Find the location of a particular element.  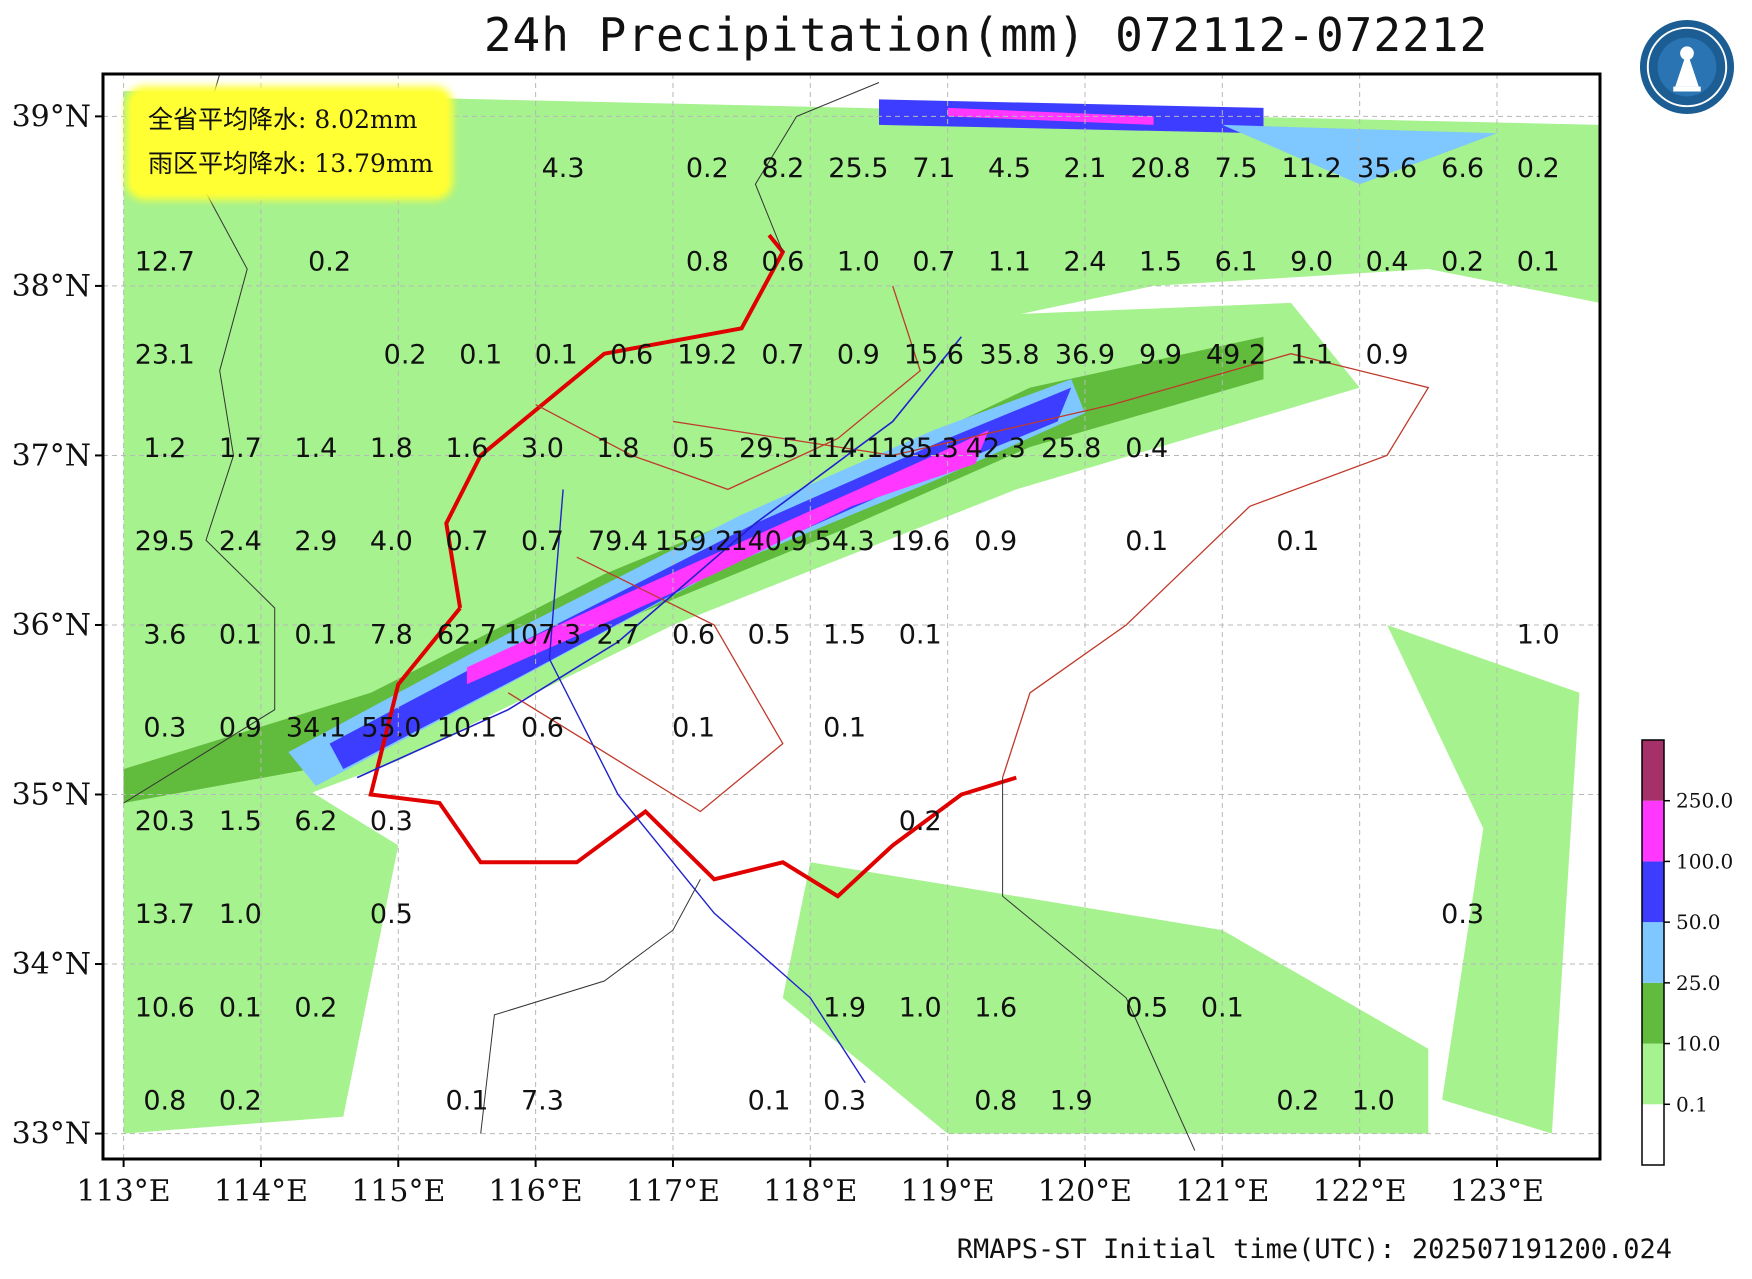

precip-area-south is located at coordinates (1105, 998).